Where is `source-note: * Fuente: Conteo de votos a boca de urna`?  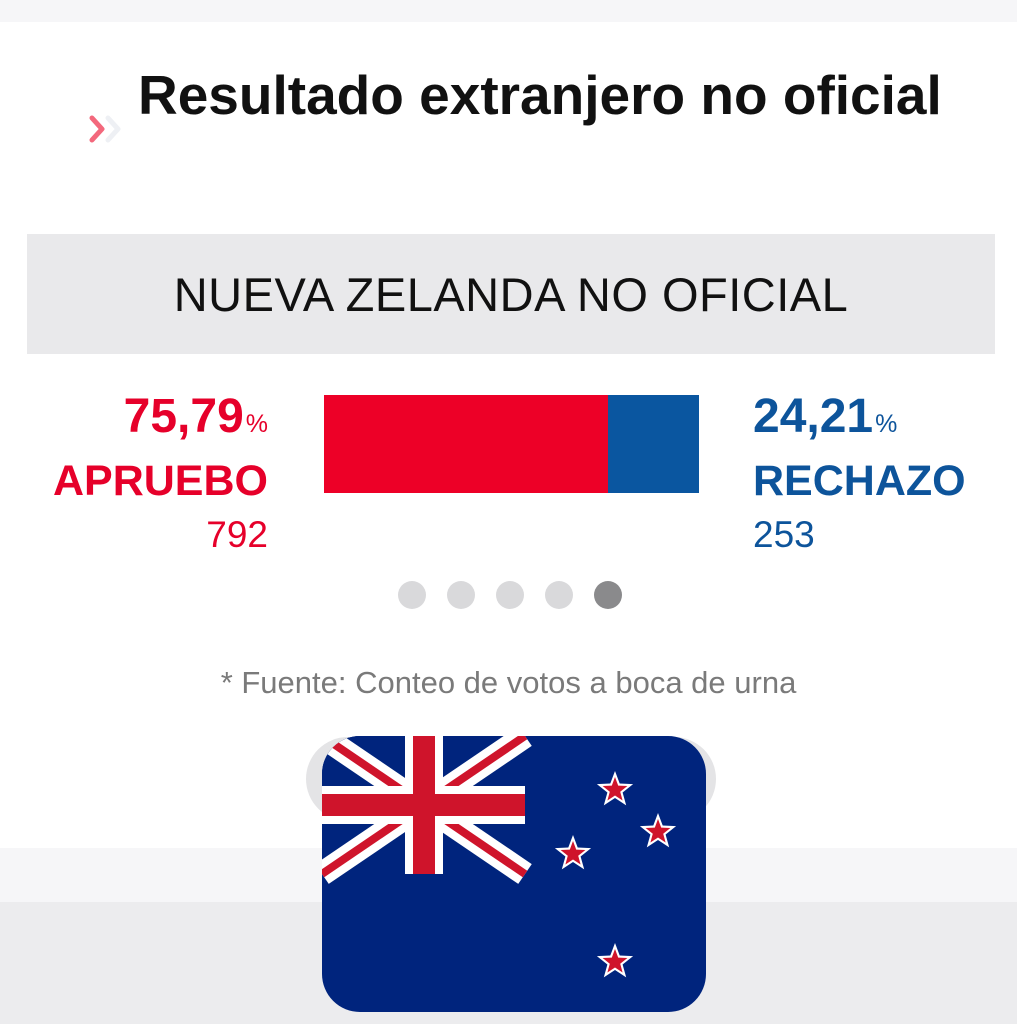
source-note: * Fuente: Conteo de votos a boca de urna is located at coordinates (508, 682).